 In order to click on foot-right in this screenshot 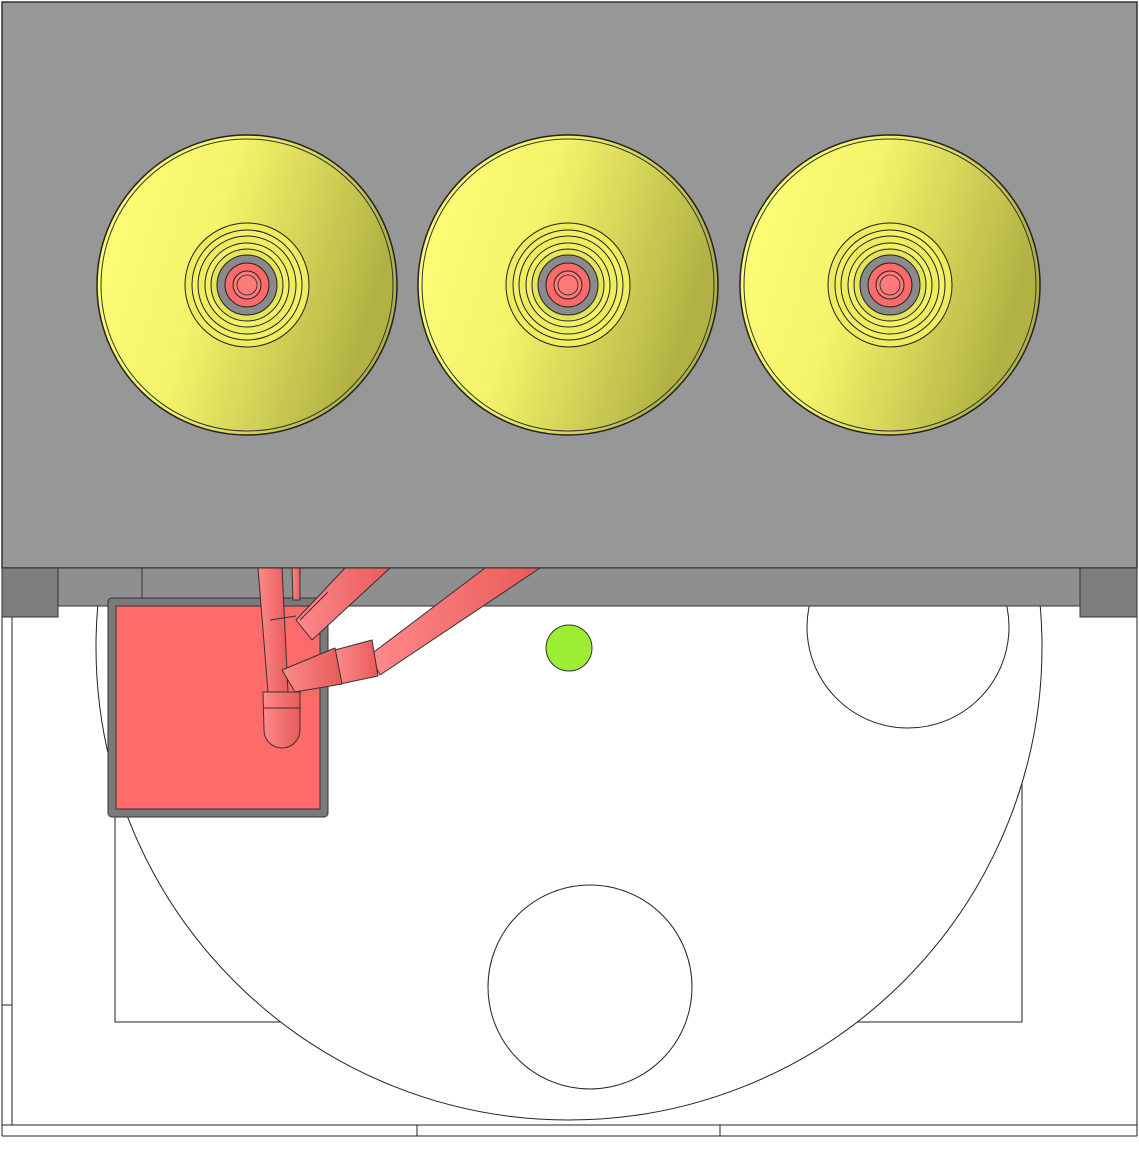, I will do `click(1108, 592)`.